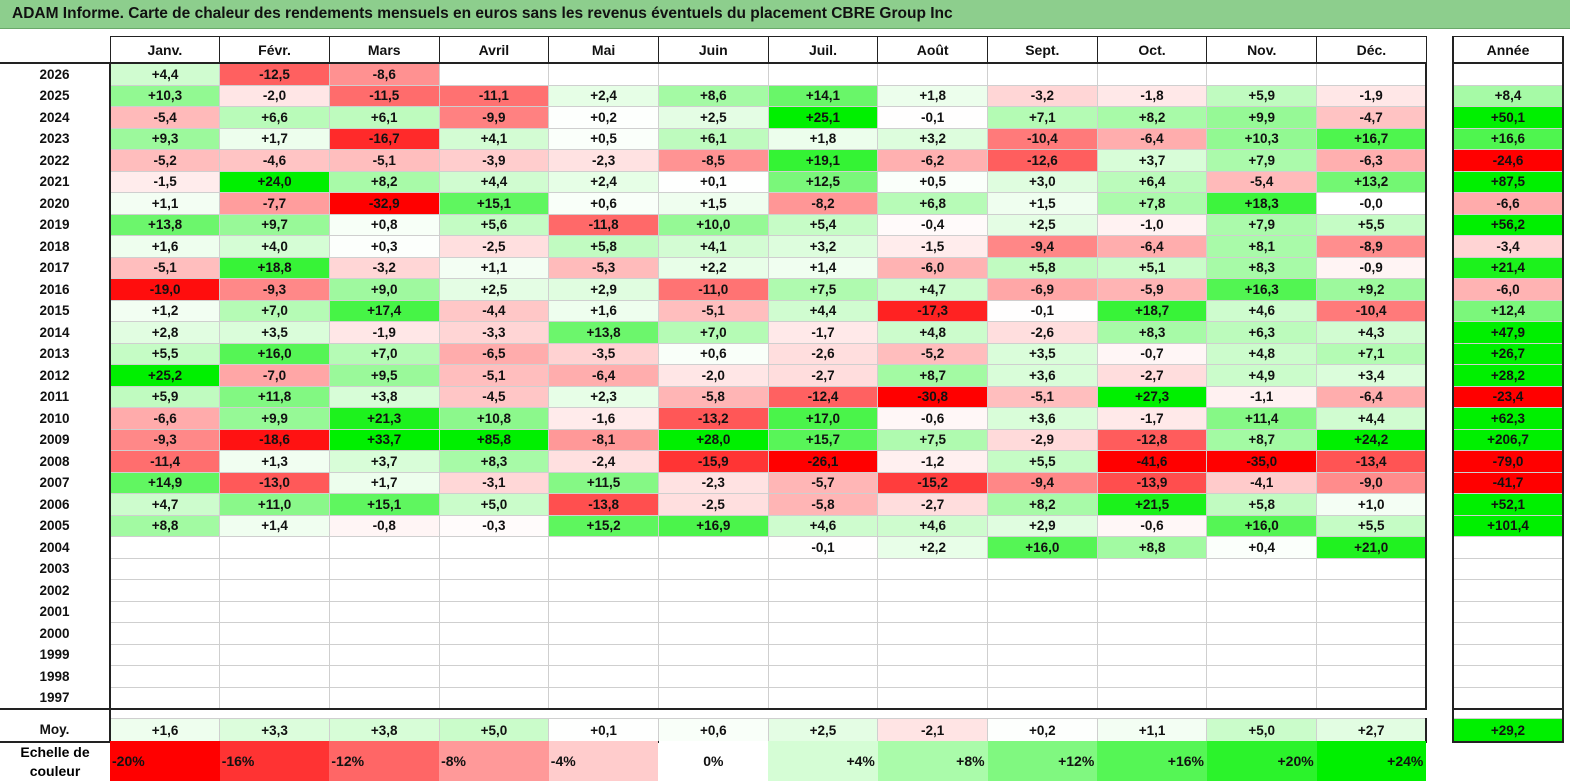 This screenshot has width=1570, height=783. I want to click on heatmap-cell: +2,5, so click(494, 289).